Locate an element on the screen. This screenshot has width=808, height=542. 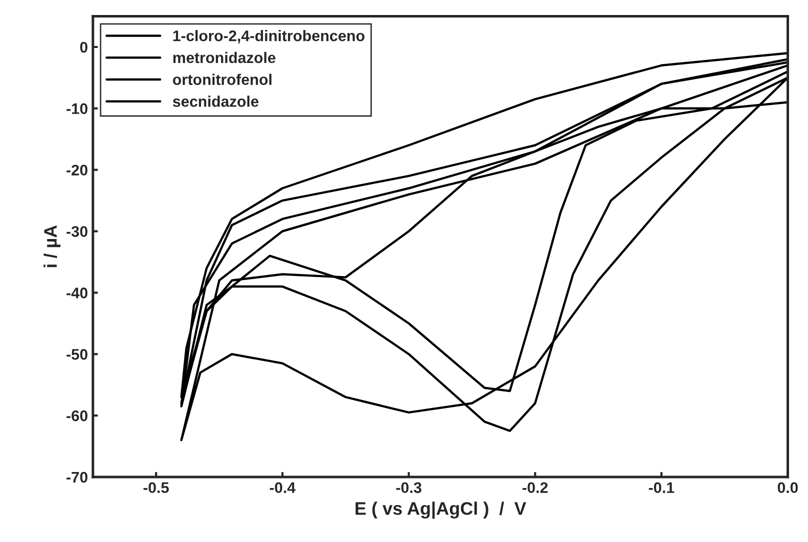
y-tick-label: 0 is located at coordinates (84, 47).